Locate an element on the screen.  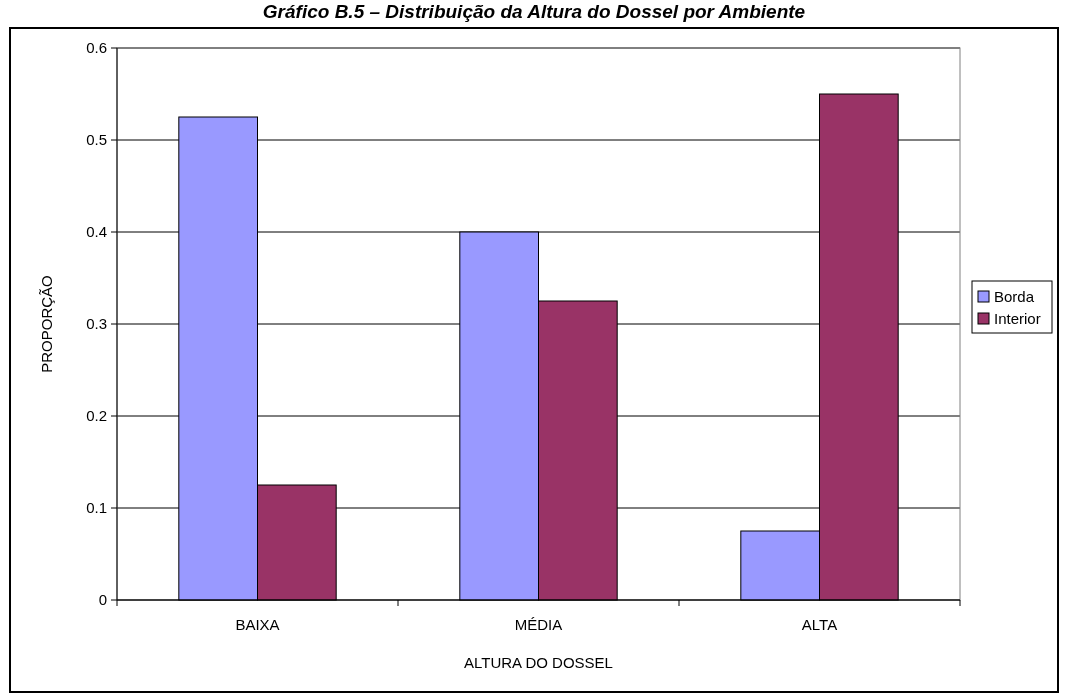
x-axis-title: ALTURA DO DOSSEL is located at coordinates (538, 662).